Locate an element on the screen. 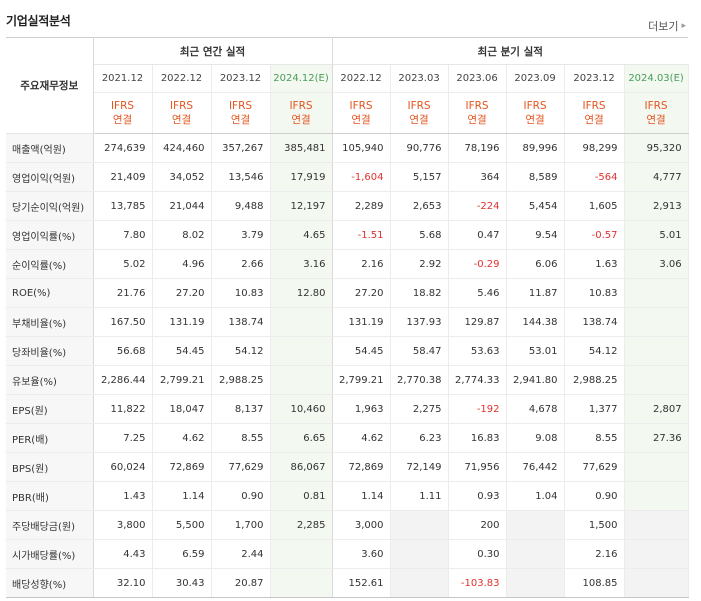 The image size is (701, 601). table-cell: 6.65 is located at coordinates (301, 438).